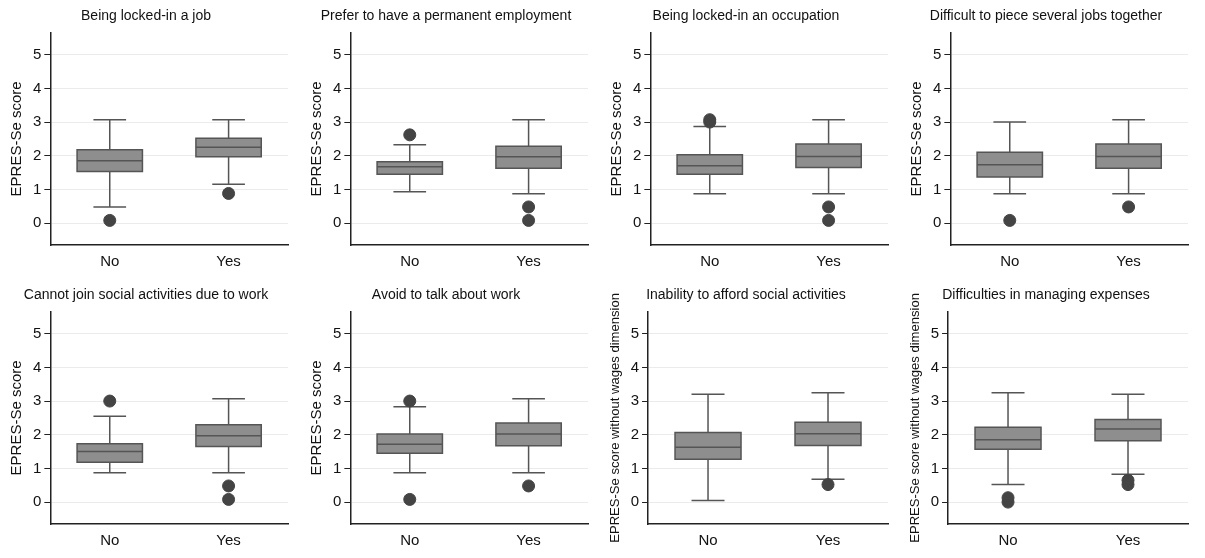 This screenshot has width=1205, height=558. Describe the element at coordinates (146, 15) in the screenshot. I see `chart-title: Being locked-in a job` at that location.